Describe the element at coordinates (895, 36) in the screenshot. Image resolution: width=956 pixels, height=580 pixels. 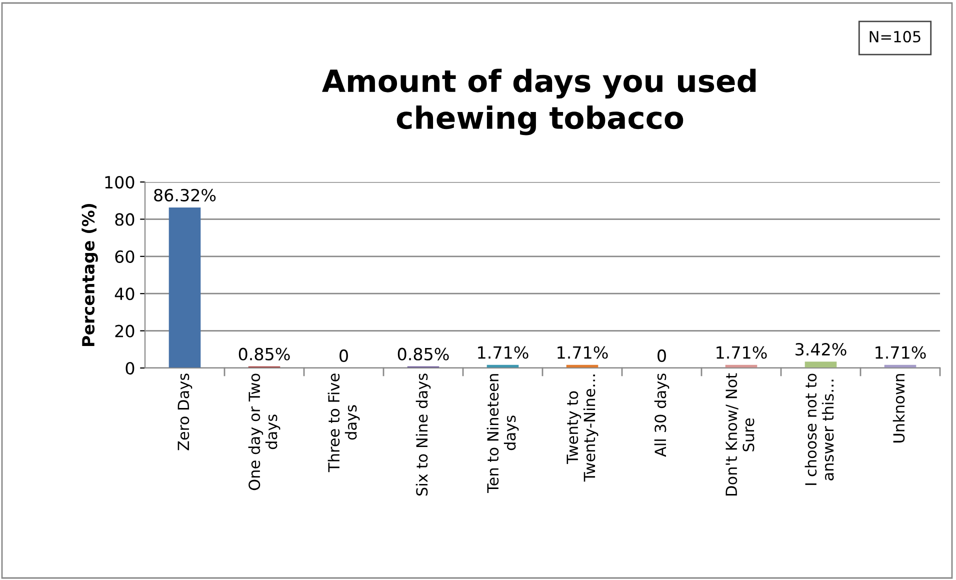
I see `text: N=105` at that location.